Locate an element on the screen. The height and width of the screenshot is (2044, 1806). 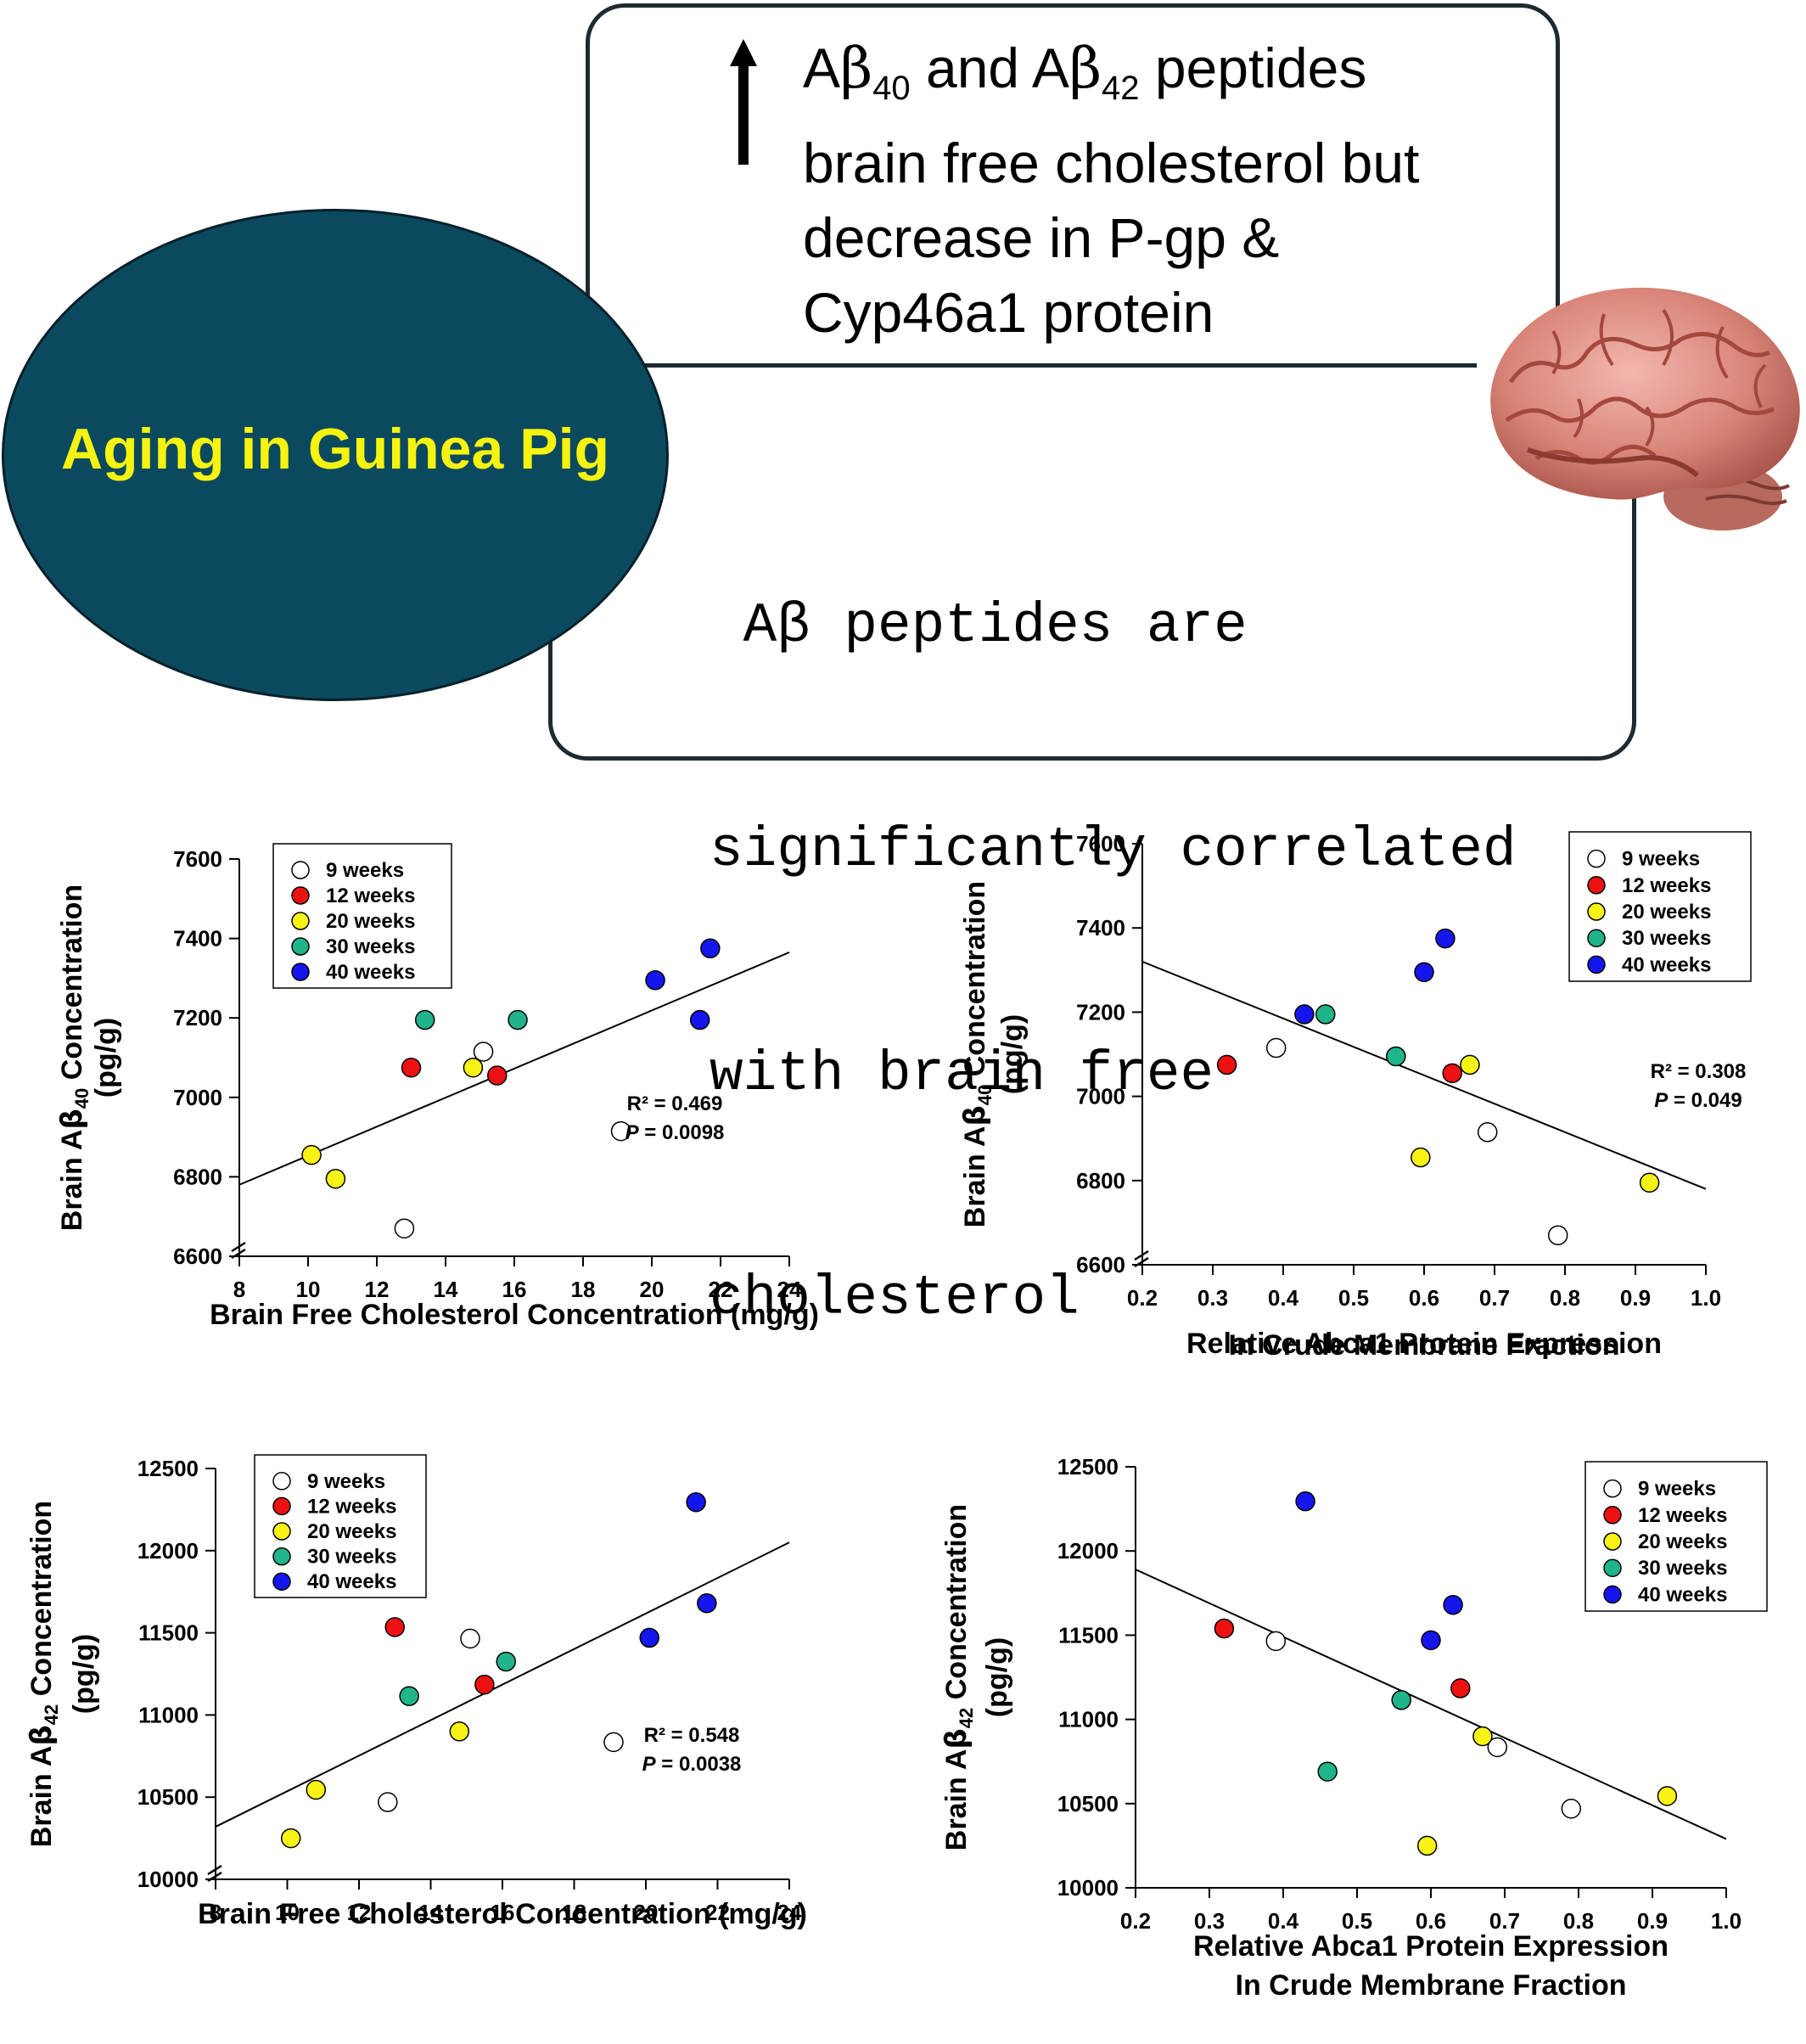
x-tick-label: 0.7 is located at coordinates (1495, 1298).